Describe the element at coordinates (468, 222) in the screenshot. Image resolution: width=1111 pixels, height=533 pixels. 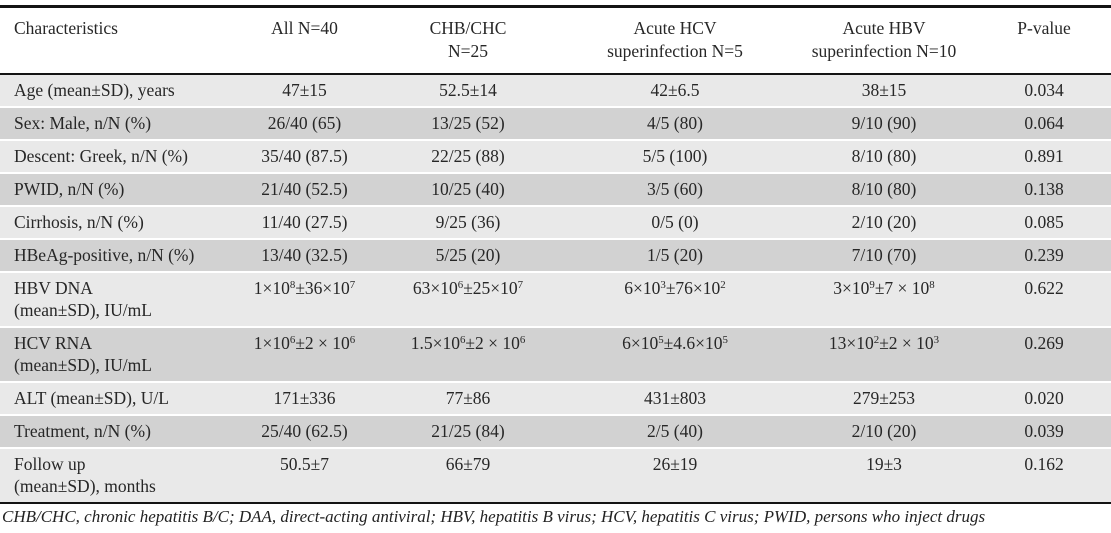
I see `cell-value: 9/25 (36)` at that location.